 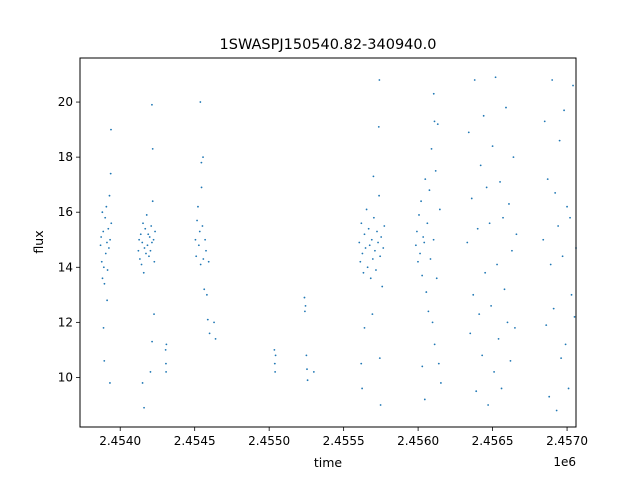 What do you see at coordinates (65, 322) in the screenshot?
I see `y-tick-label: 12` at bounding box center [65, 322].